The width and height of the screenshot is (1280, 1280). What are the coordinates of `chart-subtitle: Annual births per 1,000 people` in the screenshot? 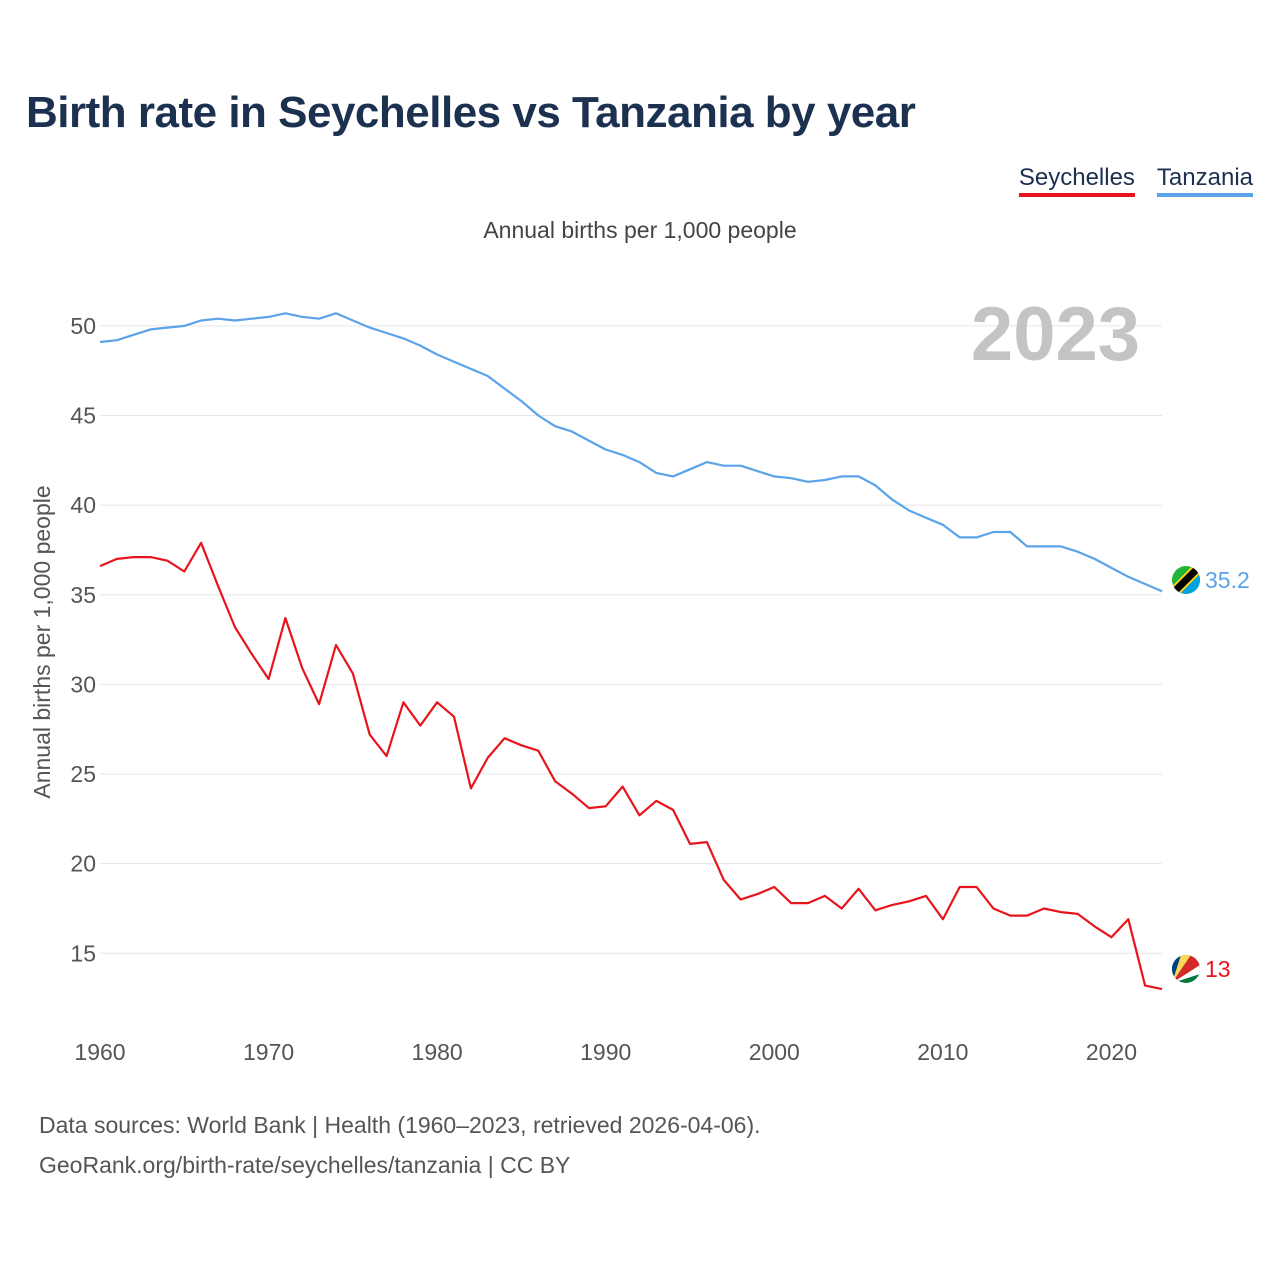 It's located at (640, 230).